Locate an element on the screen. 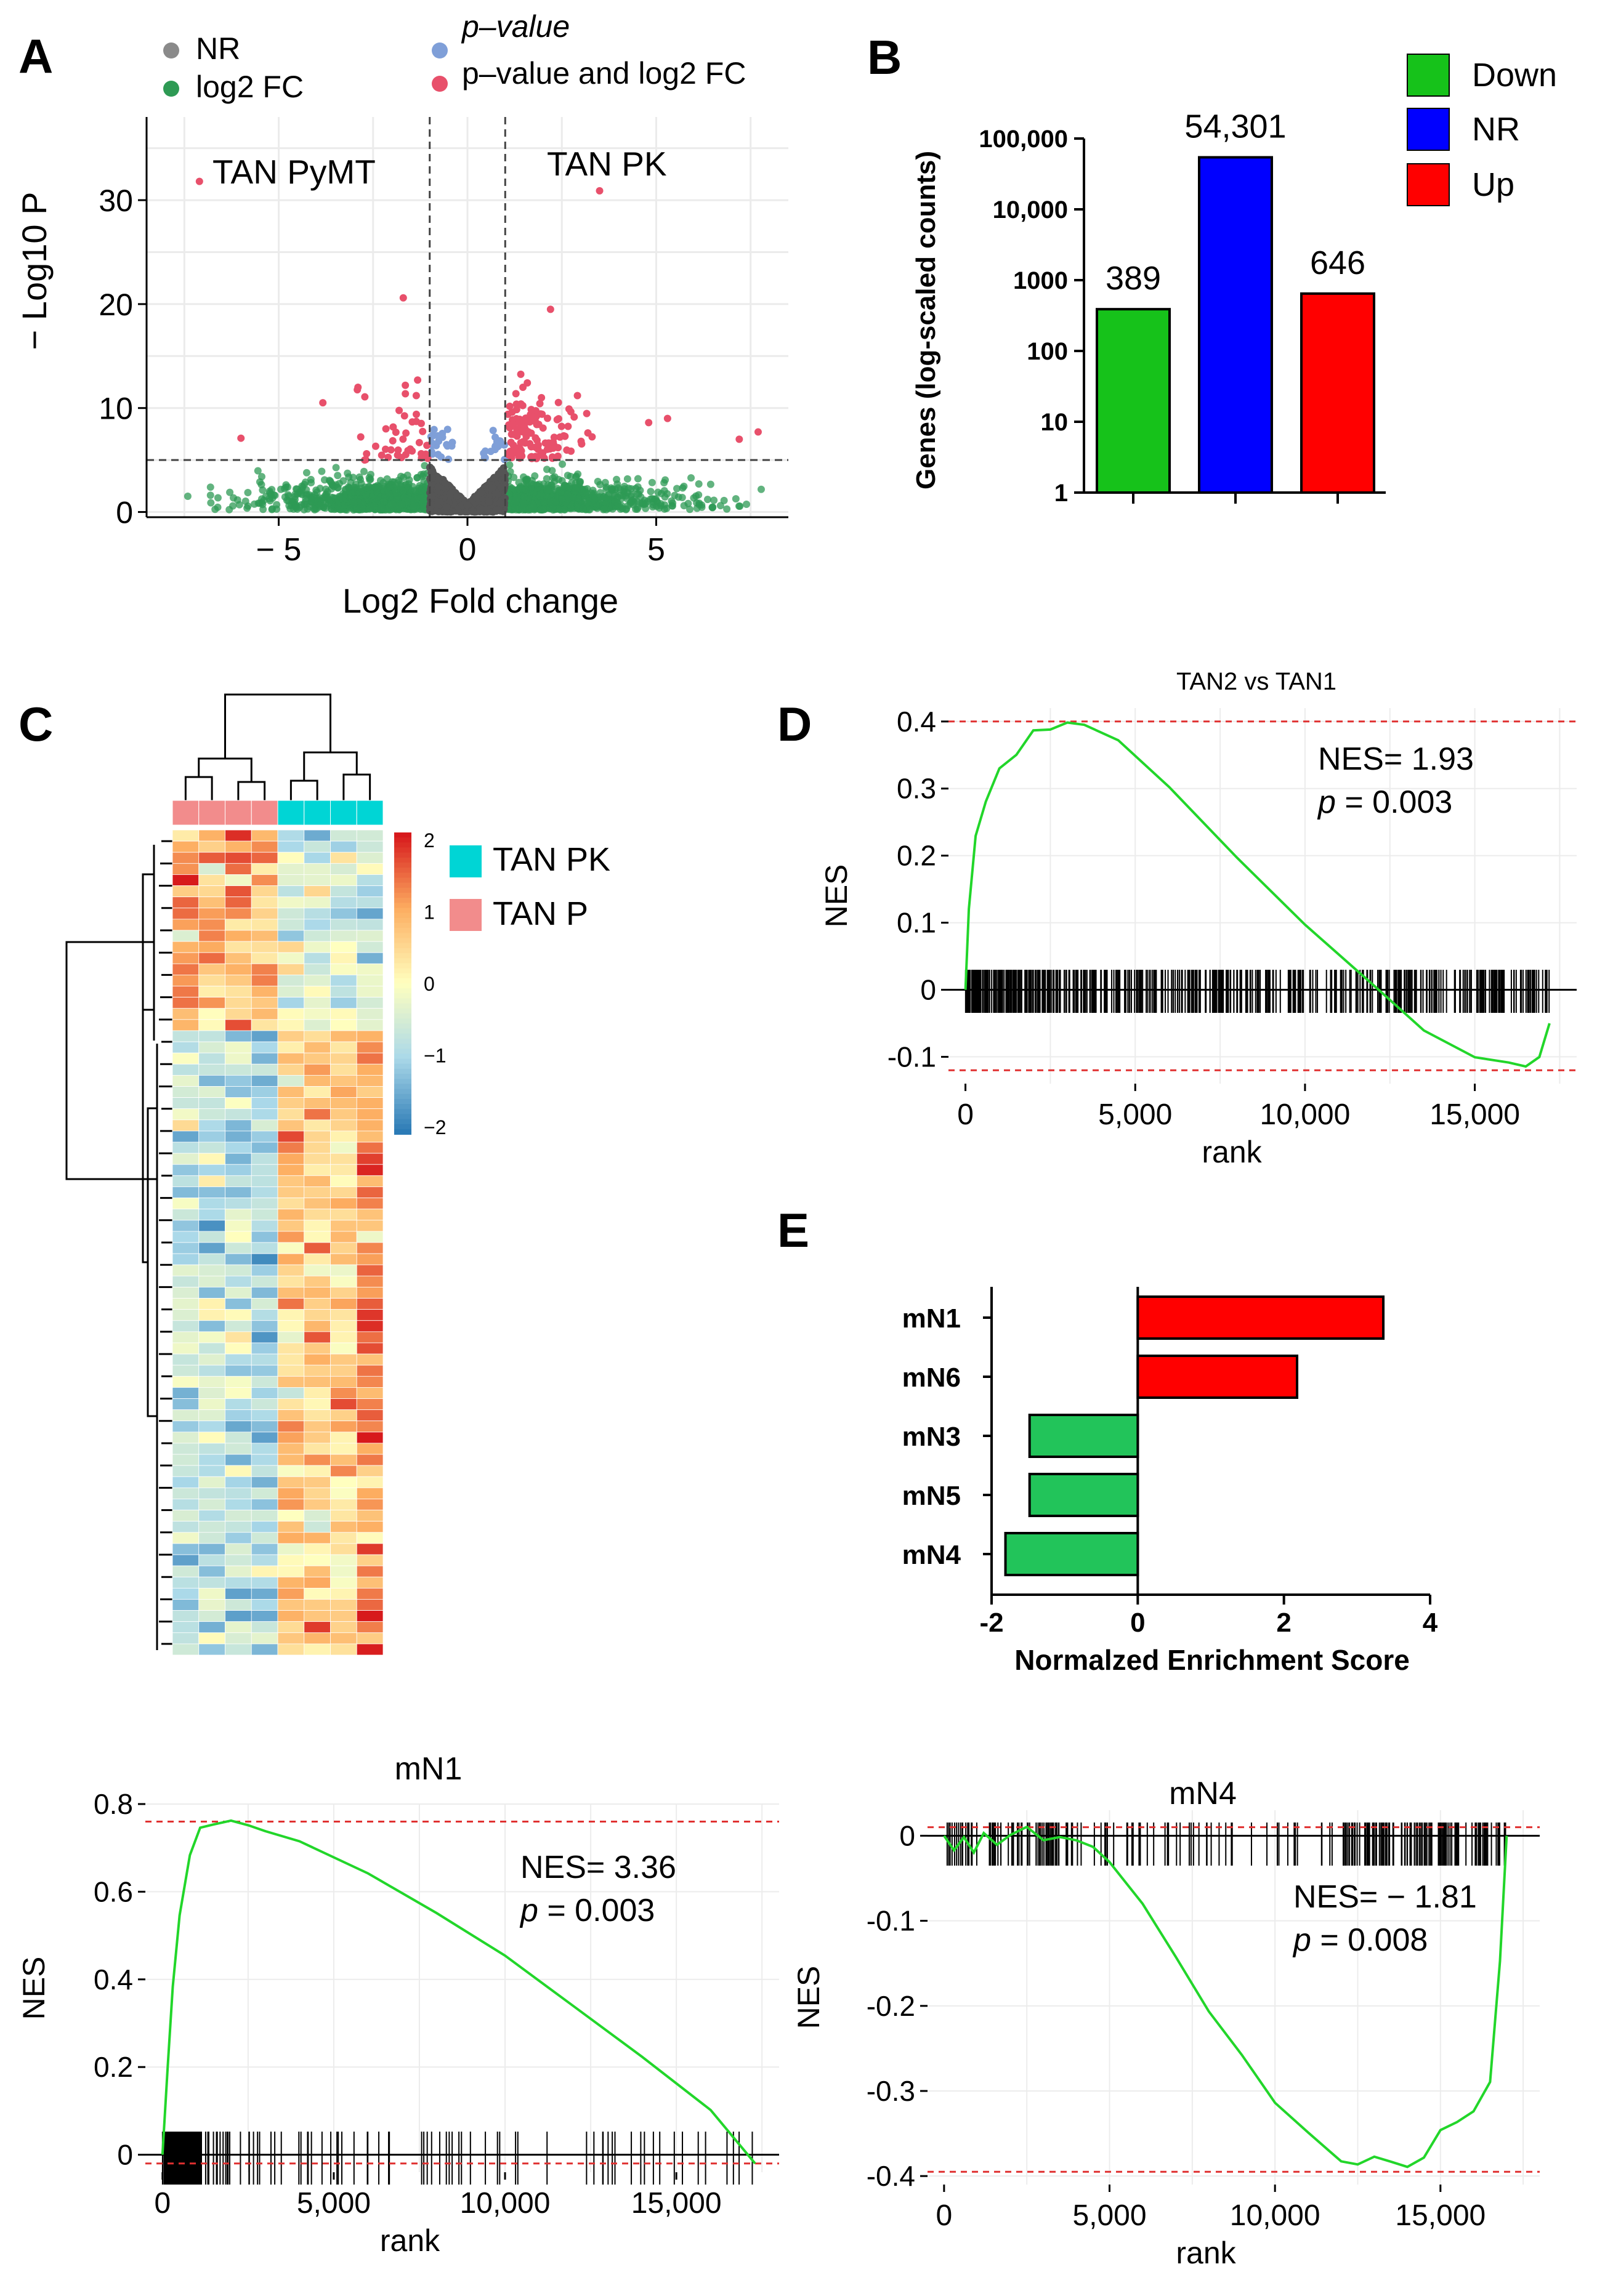 The height and width of the screenshot is (2296, 1597). gsea-ytick-label: 0.1 is located at coordinates (916, 923).